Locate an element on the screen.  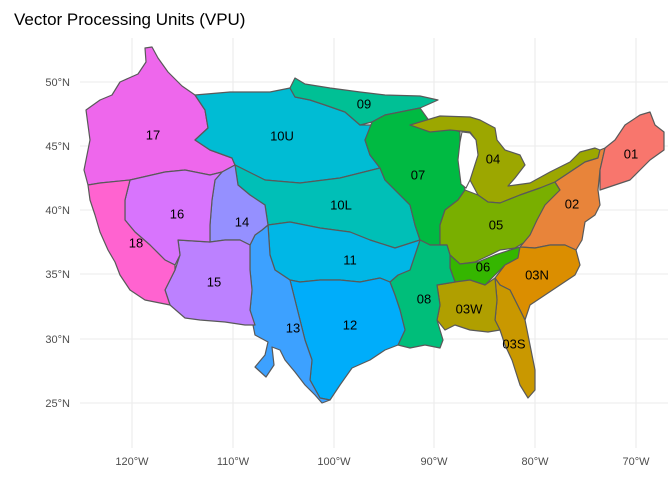
region-label: 08 is located at coordinates (424, 298).